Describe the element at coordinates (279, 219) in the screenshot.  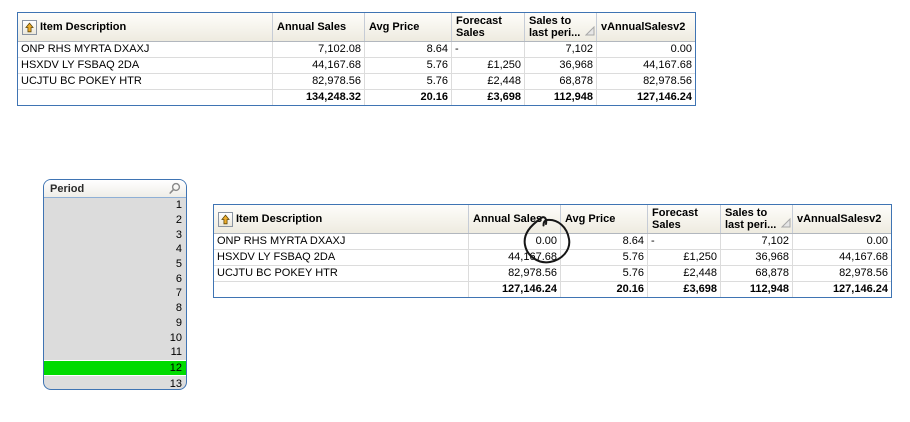
I see `header-label: Item Description` at that location.